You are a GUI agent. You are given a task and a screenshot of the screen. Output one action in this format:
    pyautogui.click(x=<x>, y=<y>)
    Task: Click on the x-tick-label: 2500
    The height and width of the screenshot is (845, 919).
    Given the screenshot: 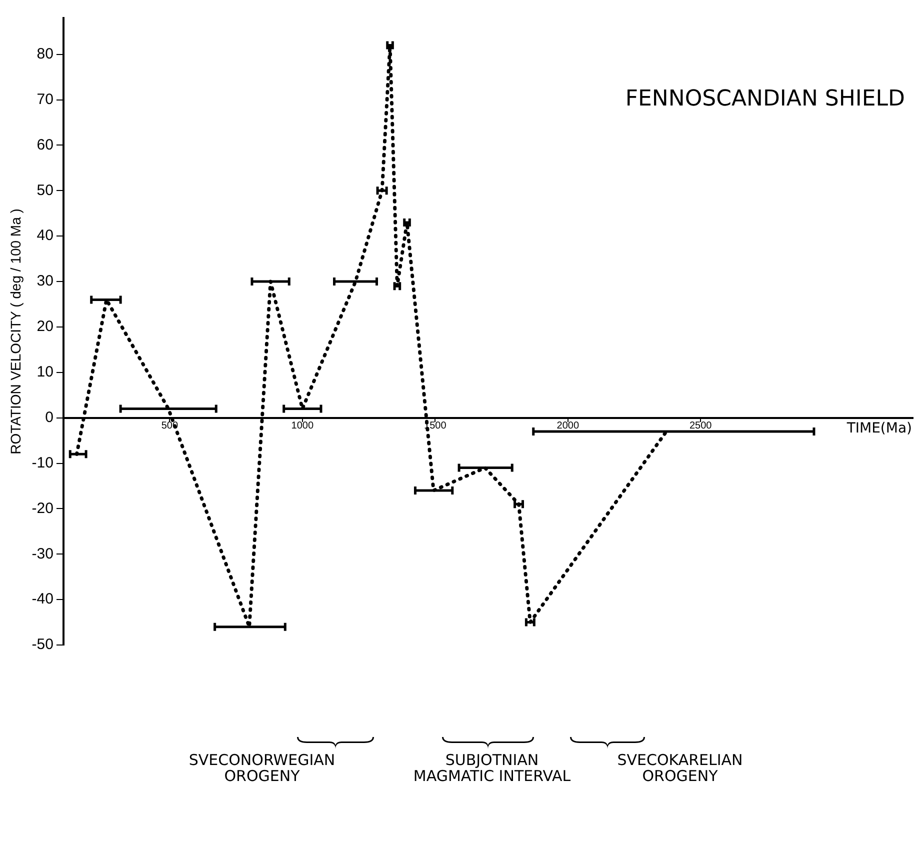 What is the action you would take?
    pyautogui.click(x=700, y=426)
    